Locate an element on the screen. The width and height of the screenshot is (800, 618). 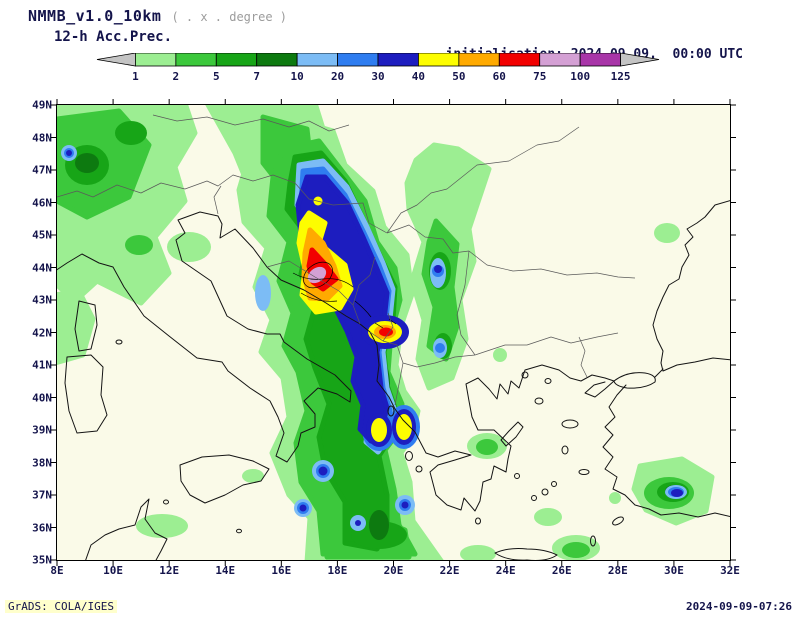
lat-tick-label: 42N is located at coordinates (42, 332).